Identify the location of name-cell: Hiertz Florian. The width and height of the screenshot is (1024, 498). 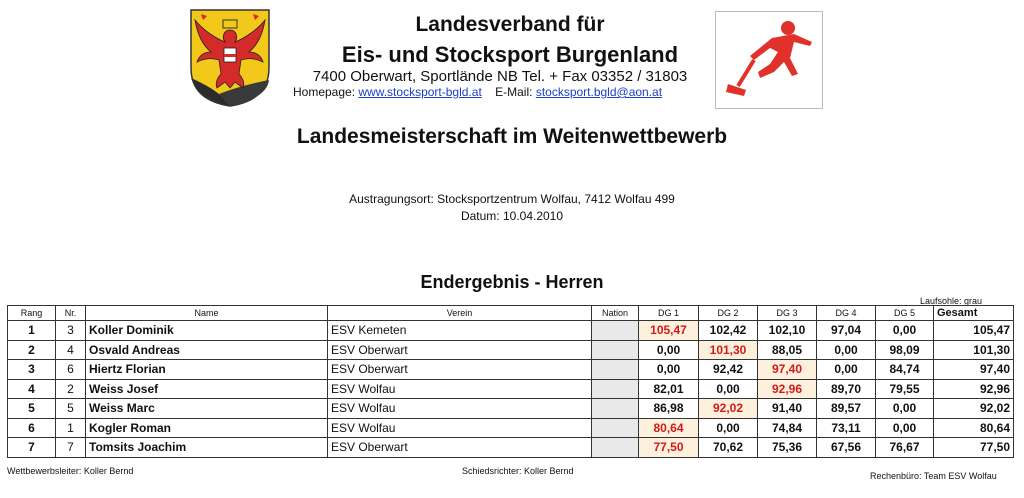
(206, 369).